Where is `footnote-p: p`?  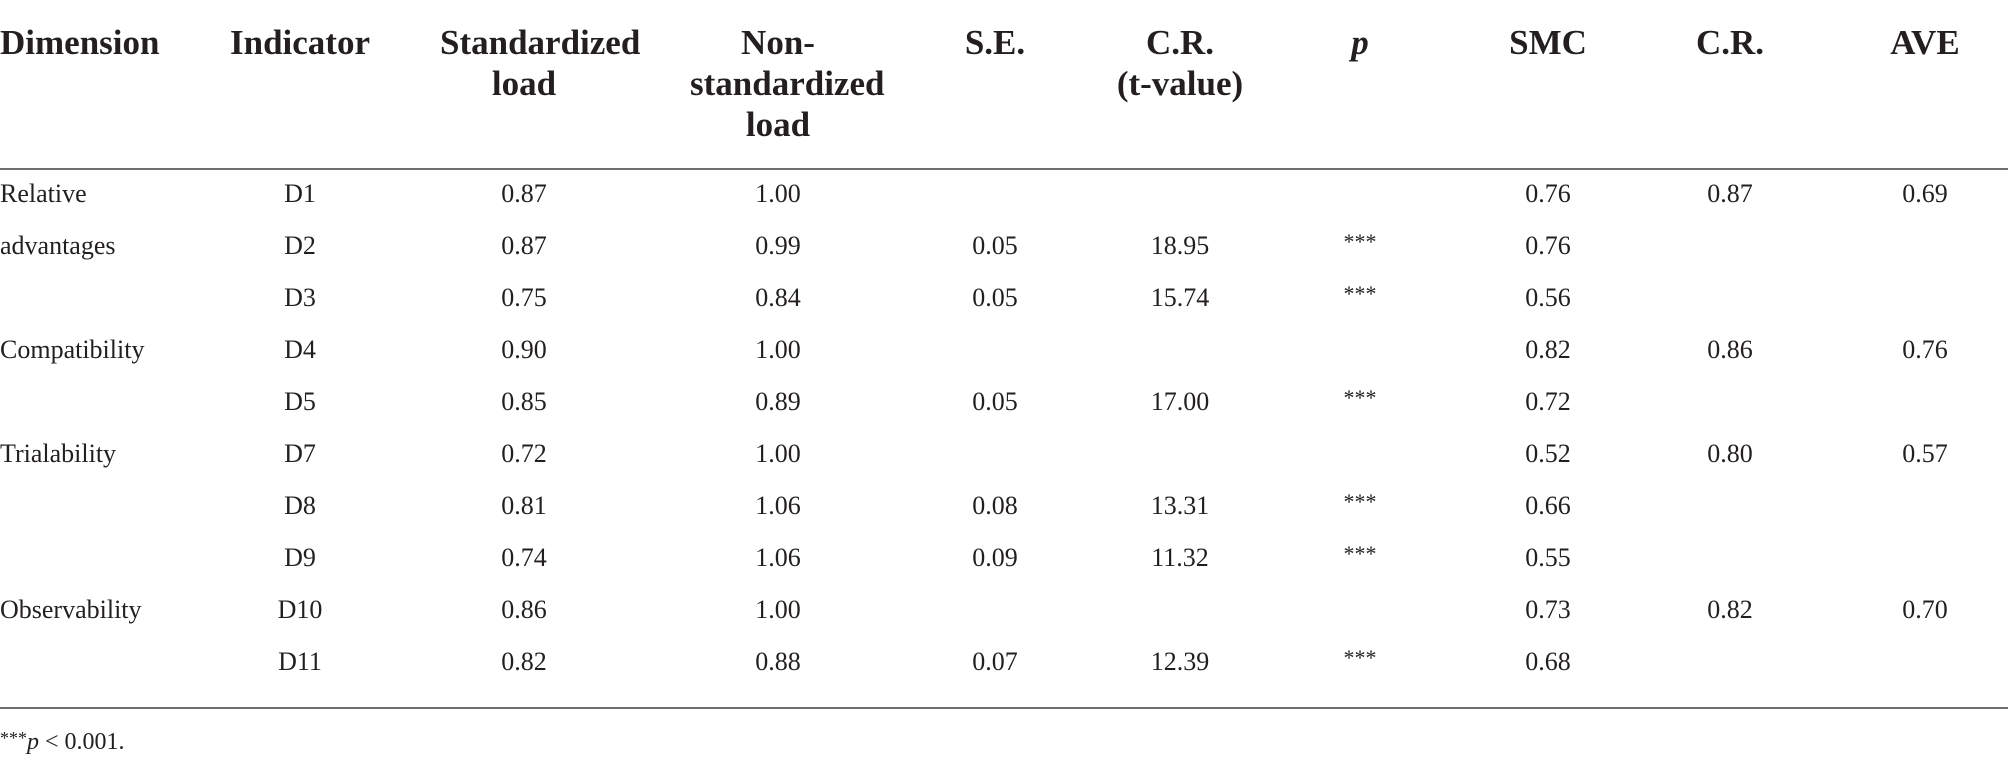 footnote-p: p is located at coordinates (33, 742).